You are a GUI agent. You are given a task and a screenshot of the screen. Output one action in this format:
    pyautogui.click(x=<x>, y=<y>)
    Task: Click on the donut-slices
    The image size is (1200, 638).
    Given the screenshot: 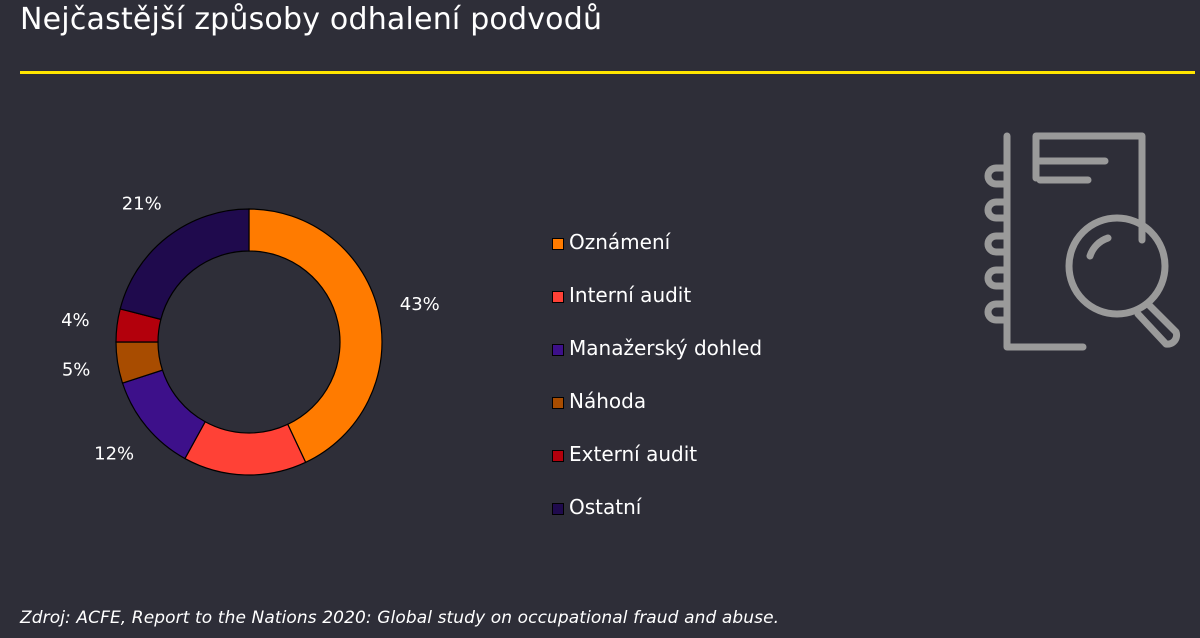 What is the action you would take?
    pyautogui.click(x=249, y=342)
    